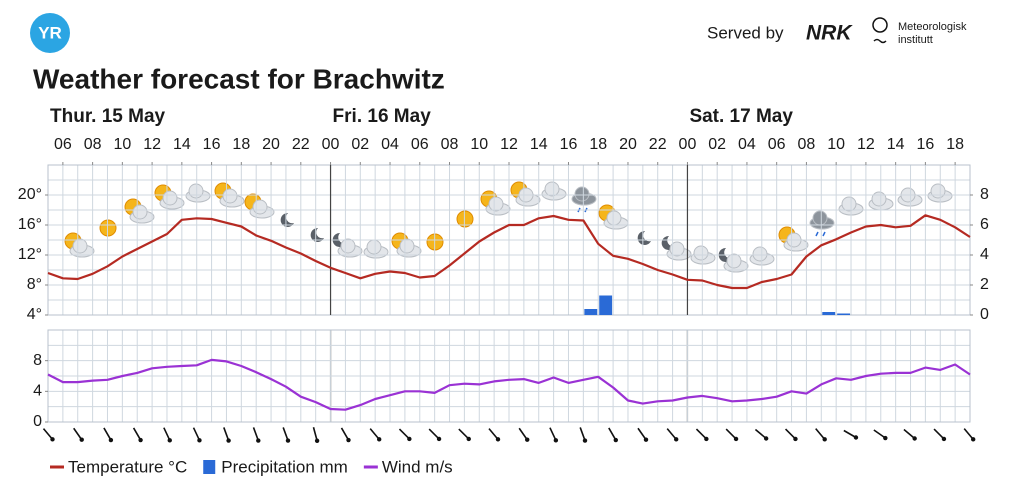  I want to click on day-label: Fri. 16 May, so click(382, 116).